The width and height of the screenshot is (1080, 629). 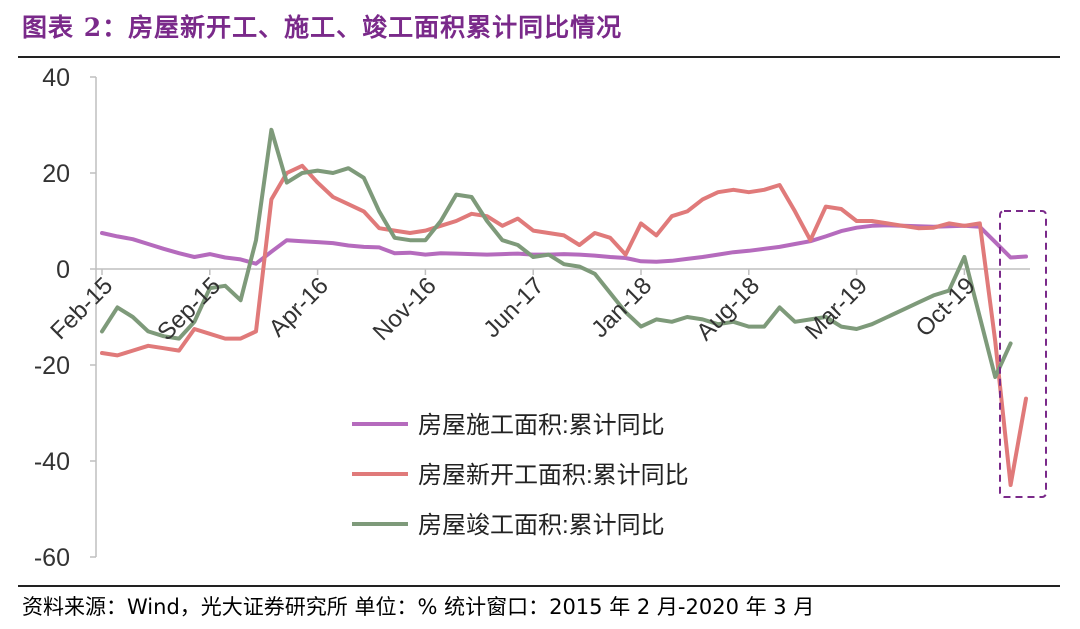 I want to click on title-underline, so click(x=539, y=57).